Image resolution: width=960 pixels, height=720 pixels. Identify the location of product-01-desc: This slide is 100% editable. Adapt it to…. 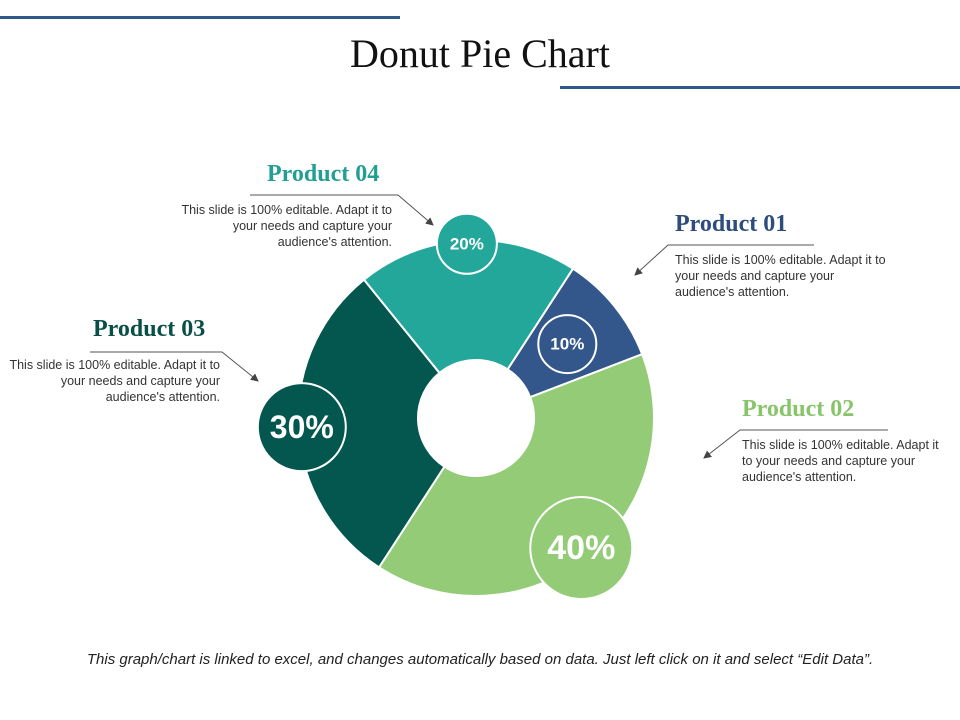
(780, 276).